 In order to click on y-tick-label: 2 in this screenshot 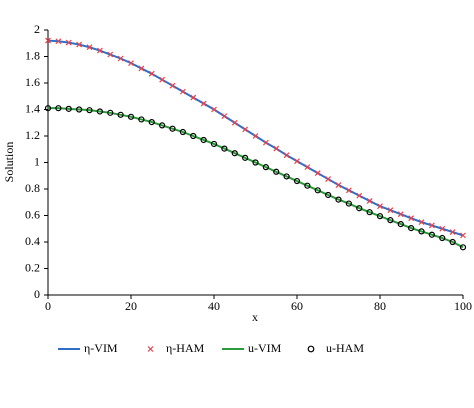, I will do `click(37, 29)`.